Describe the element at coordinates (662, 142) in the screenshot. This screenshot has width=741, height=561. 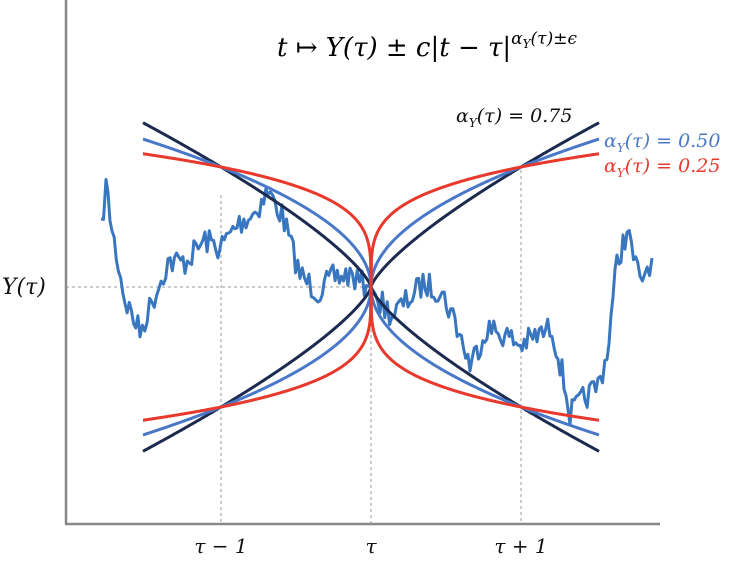
I see `label-alpha-050: αY(τ) = 0.50` at that location.